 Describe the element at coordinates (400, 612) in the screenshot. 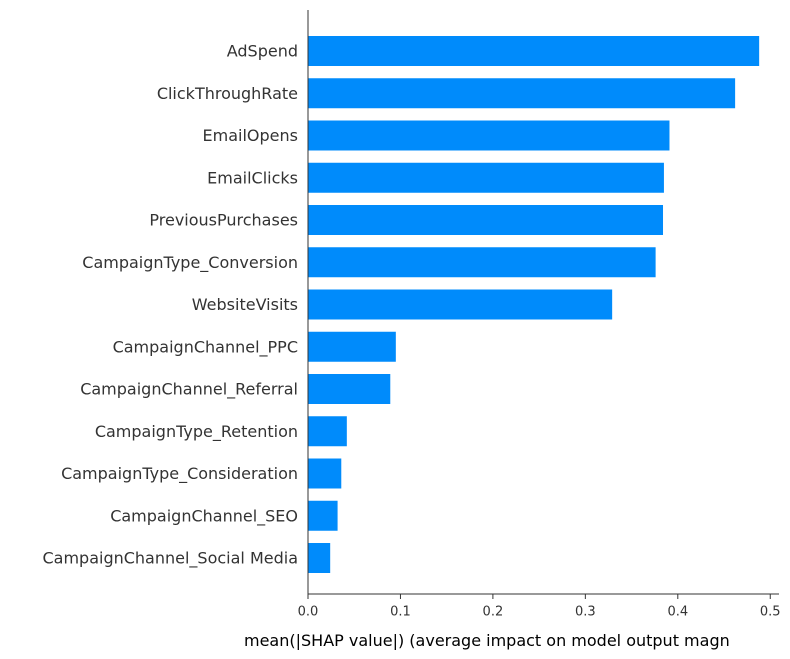

I see `x-tick-label: 0.1` at that location.